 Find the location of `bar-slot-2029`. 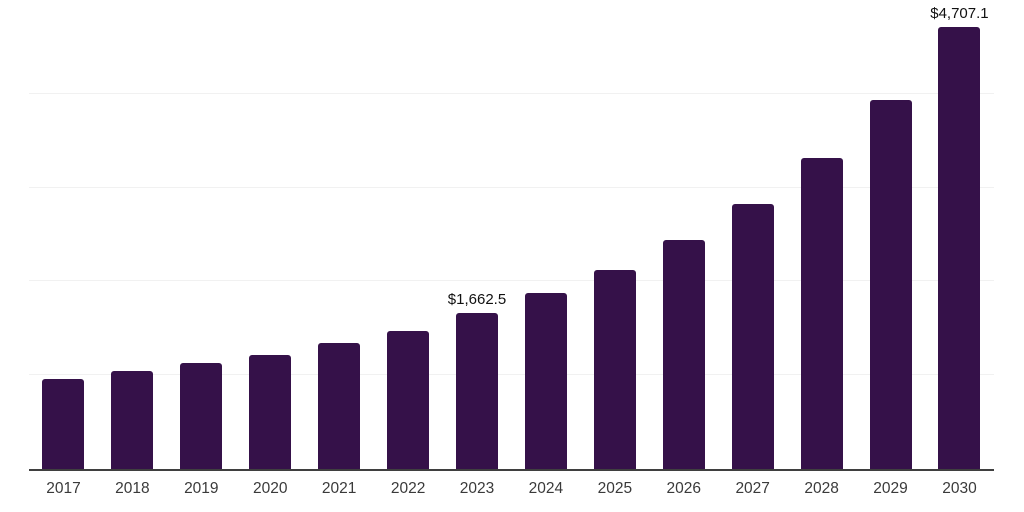

bar-slot-2029 is located at coordinates (890, 234).